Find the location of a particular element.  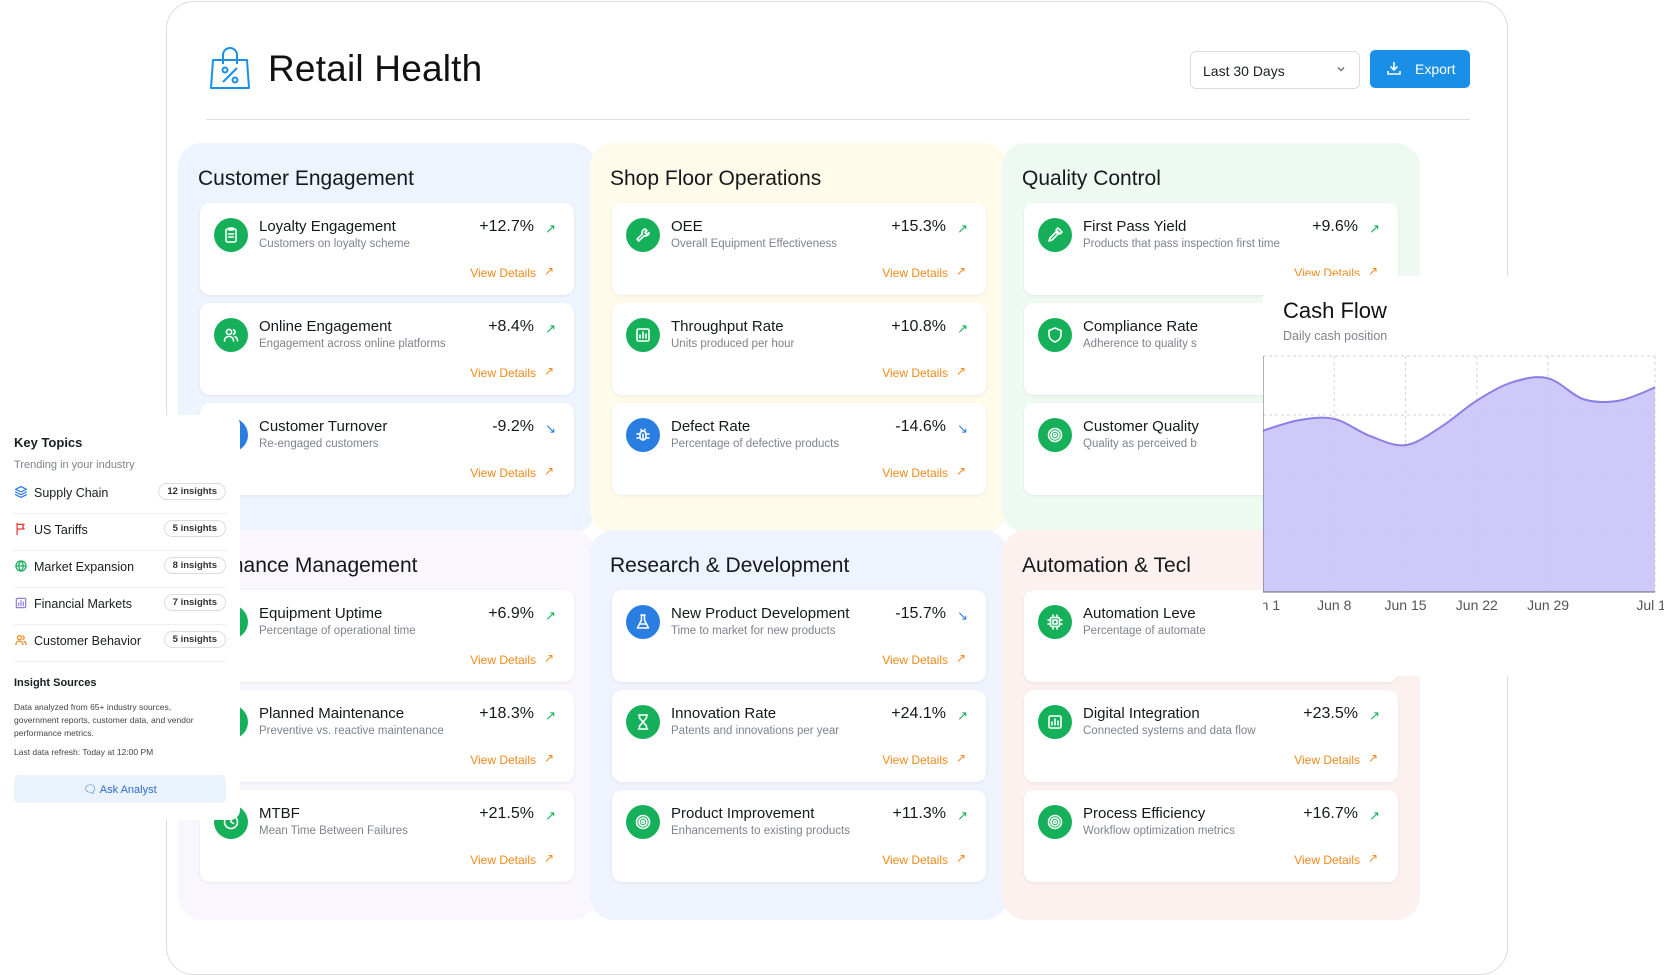

topic-item: Market Expansion 8 insights is located at coordinates (120, 568).